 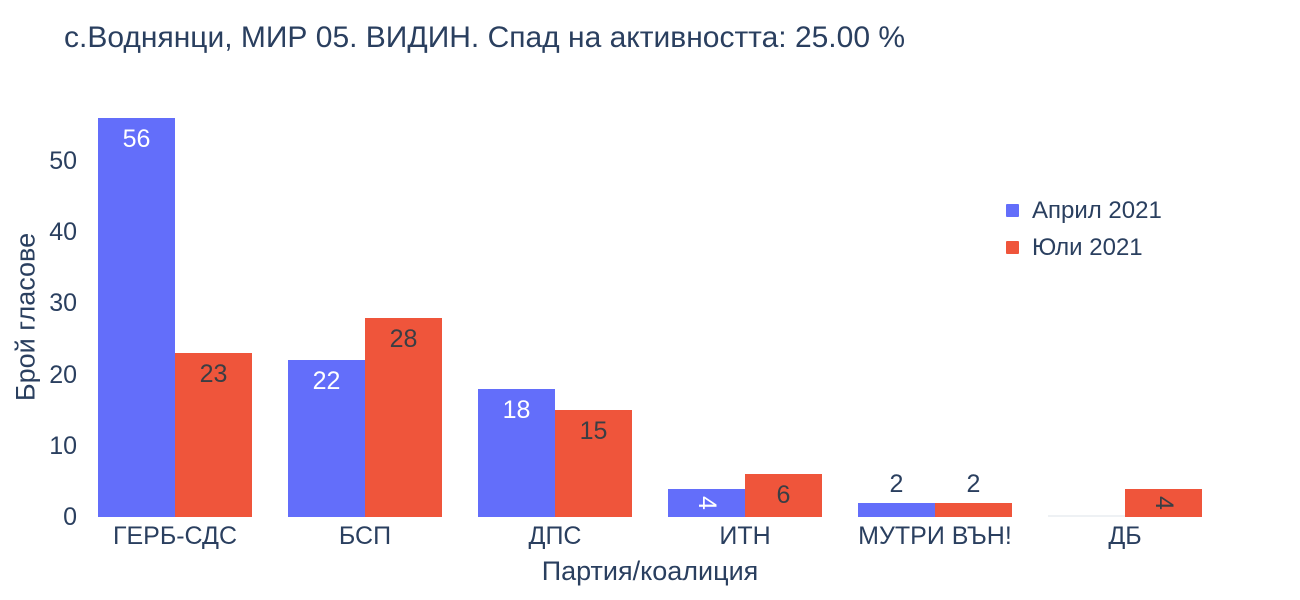 I want to click on bar-zero-height, so click(x=1086, y=516).